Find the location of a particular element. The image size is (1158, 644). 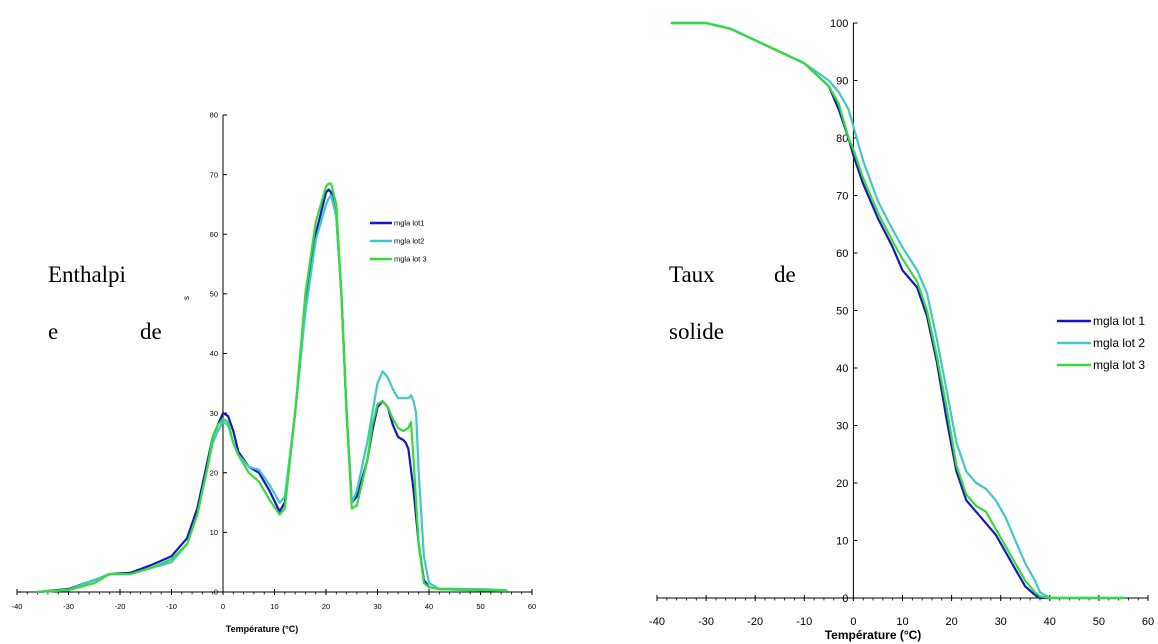

left-label-line1: Enthalpi is located at coordinates (87, 274).